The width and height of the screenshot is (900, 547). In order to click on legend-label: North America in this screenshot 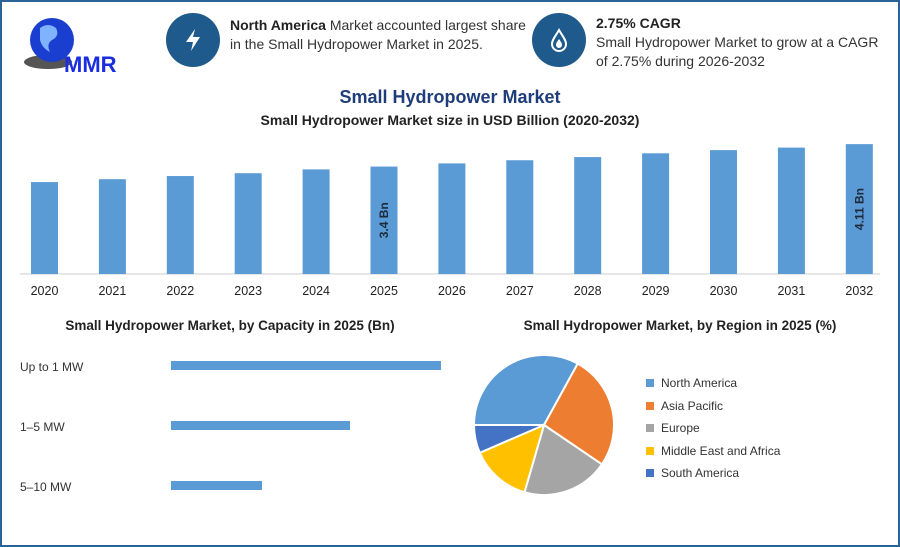, I will do `click(699, 383)`.